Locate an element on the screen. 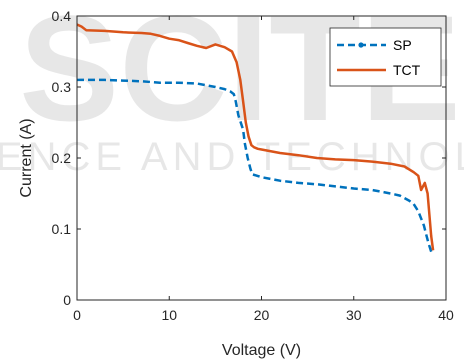  legend-tct-label: TCT is located at coordinates (407, 70).